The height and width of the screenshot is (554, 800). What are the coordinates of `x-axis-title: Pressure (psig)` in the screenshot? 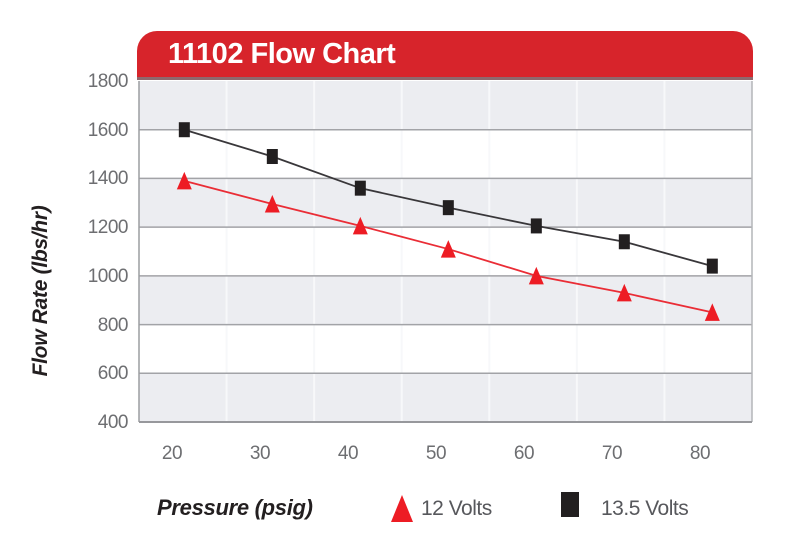 It's located at (235, 507).